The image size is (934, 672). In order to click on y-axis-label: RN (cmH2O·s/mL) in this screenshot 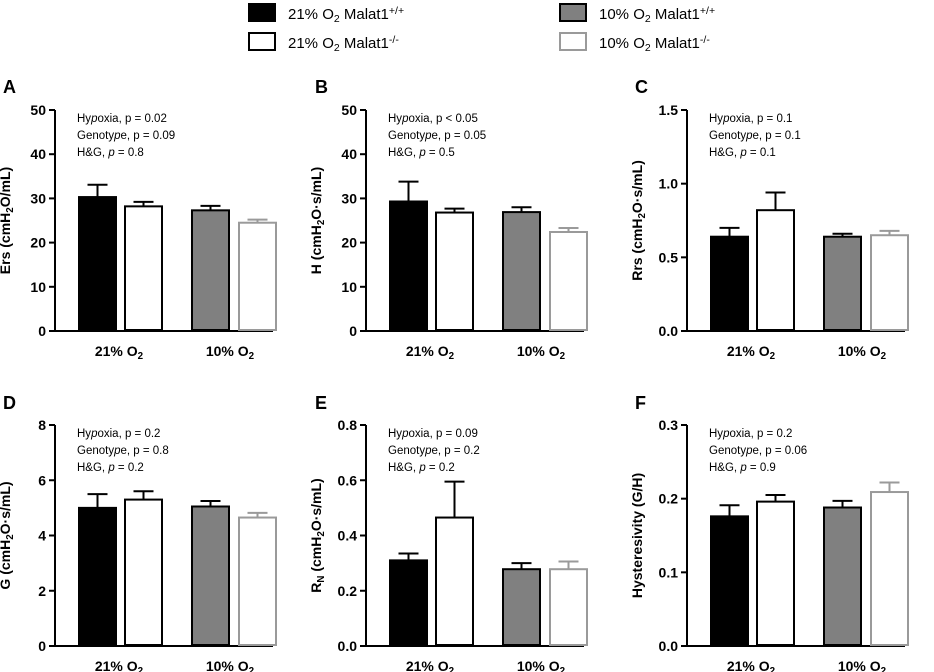, I will do `click(317, 535)`.